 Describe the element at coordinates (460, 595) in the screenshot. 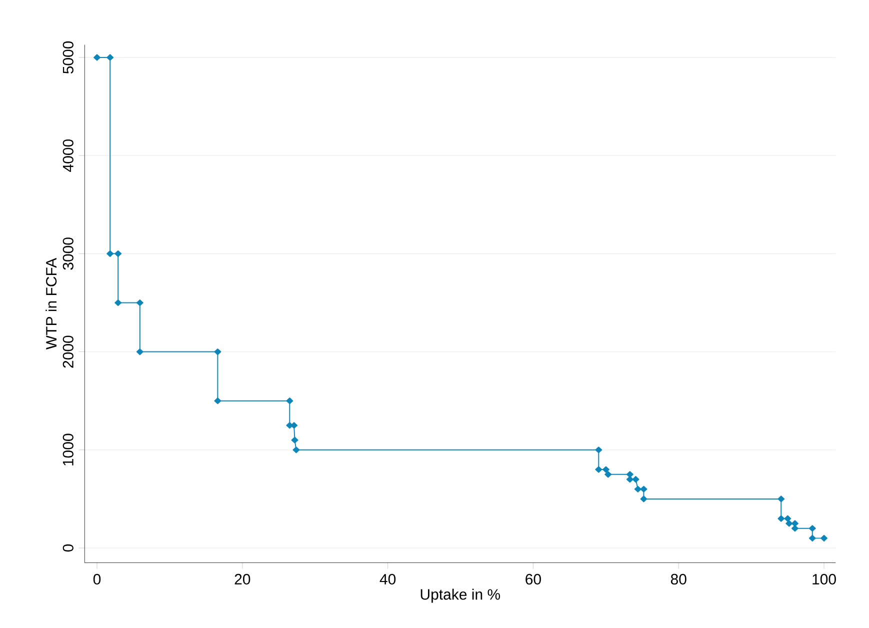

I see `x-axis-title: Uptake in %` at that location.